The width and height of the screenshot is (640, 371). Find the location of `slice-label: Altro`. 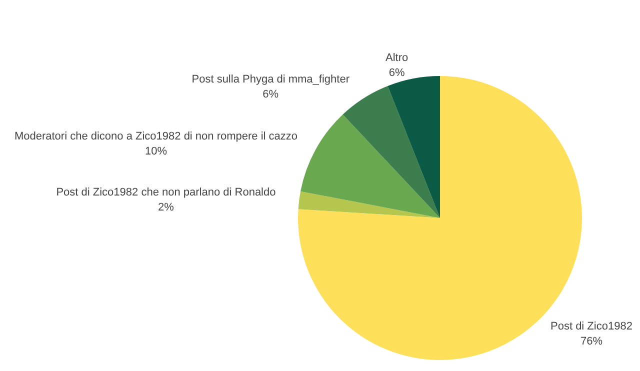

slice-label: Altro is located at coordinates (397, 58).